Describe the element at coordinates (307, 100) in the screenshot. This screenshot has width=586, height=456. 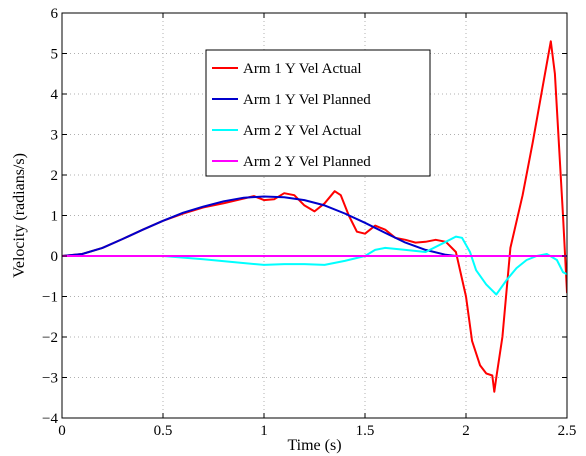
I see `legend-label: Arm 1 Y Vel Planned` at that location.